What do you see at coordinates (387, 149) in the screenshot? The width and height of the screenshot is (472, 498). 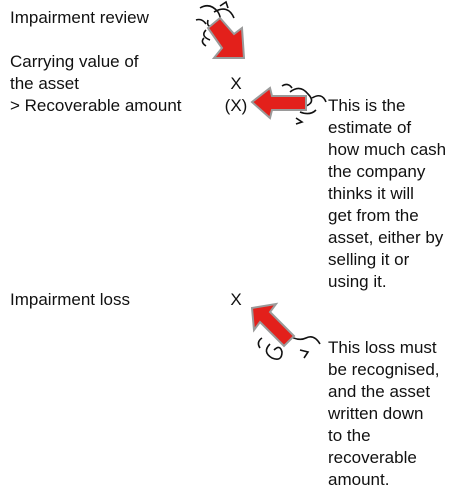 I see `note-line: how much cash` at bounding box center [387, 149].